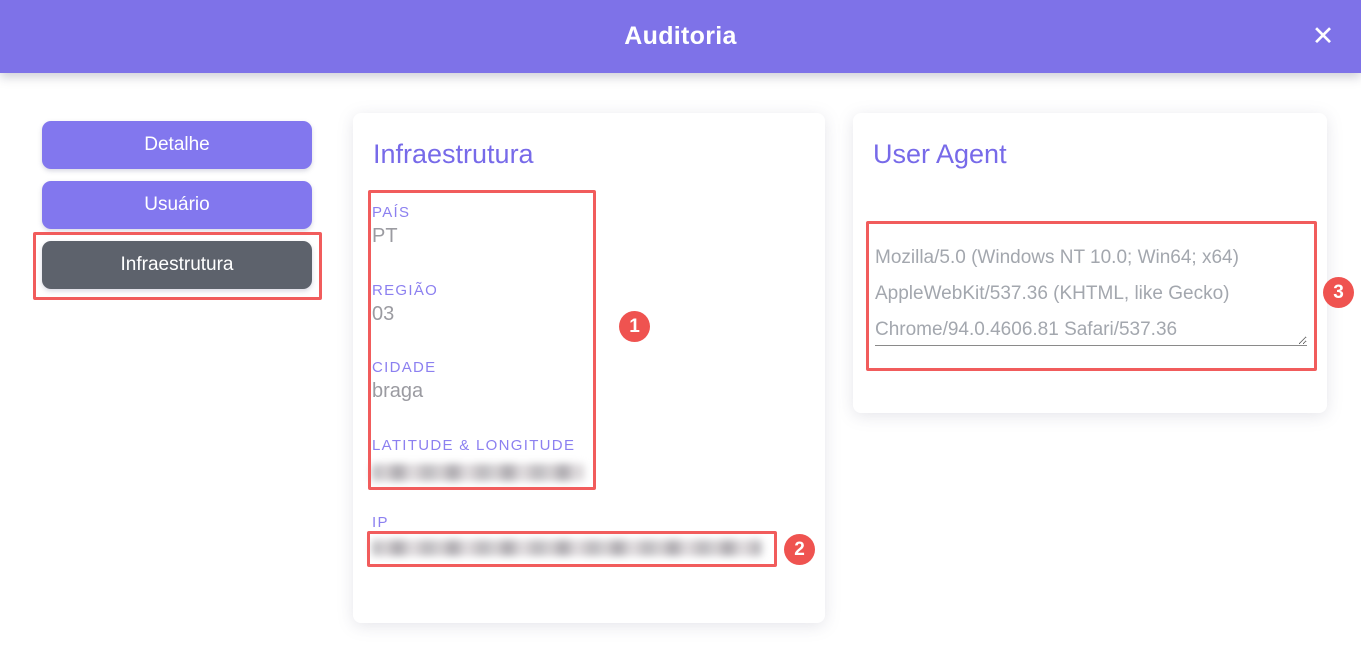 This screenshot has width=1361, height=656. Describe the element at coordinates (1338, 292) in the screenshot. I see `annotation-badge-3: 3` at that location.